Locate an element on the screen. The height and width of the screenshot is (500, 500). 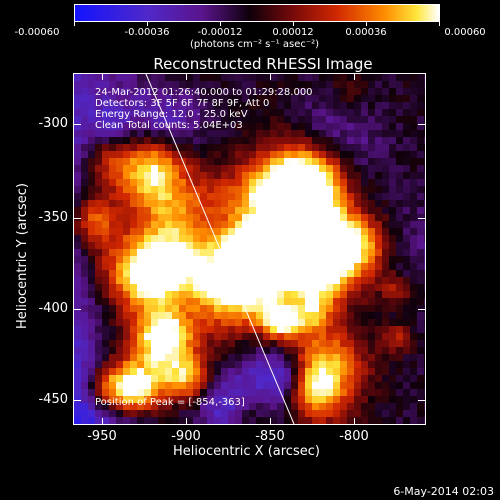
x-axis-label: Heliocentric X (arcsec) is located at coordinates (246, 451).